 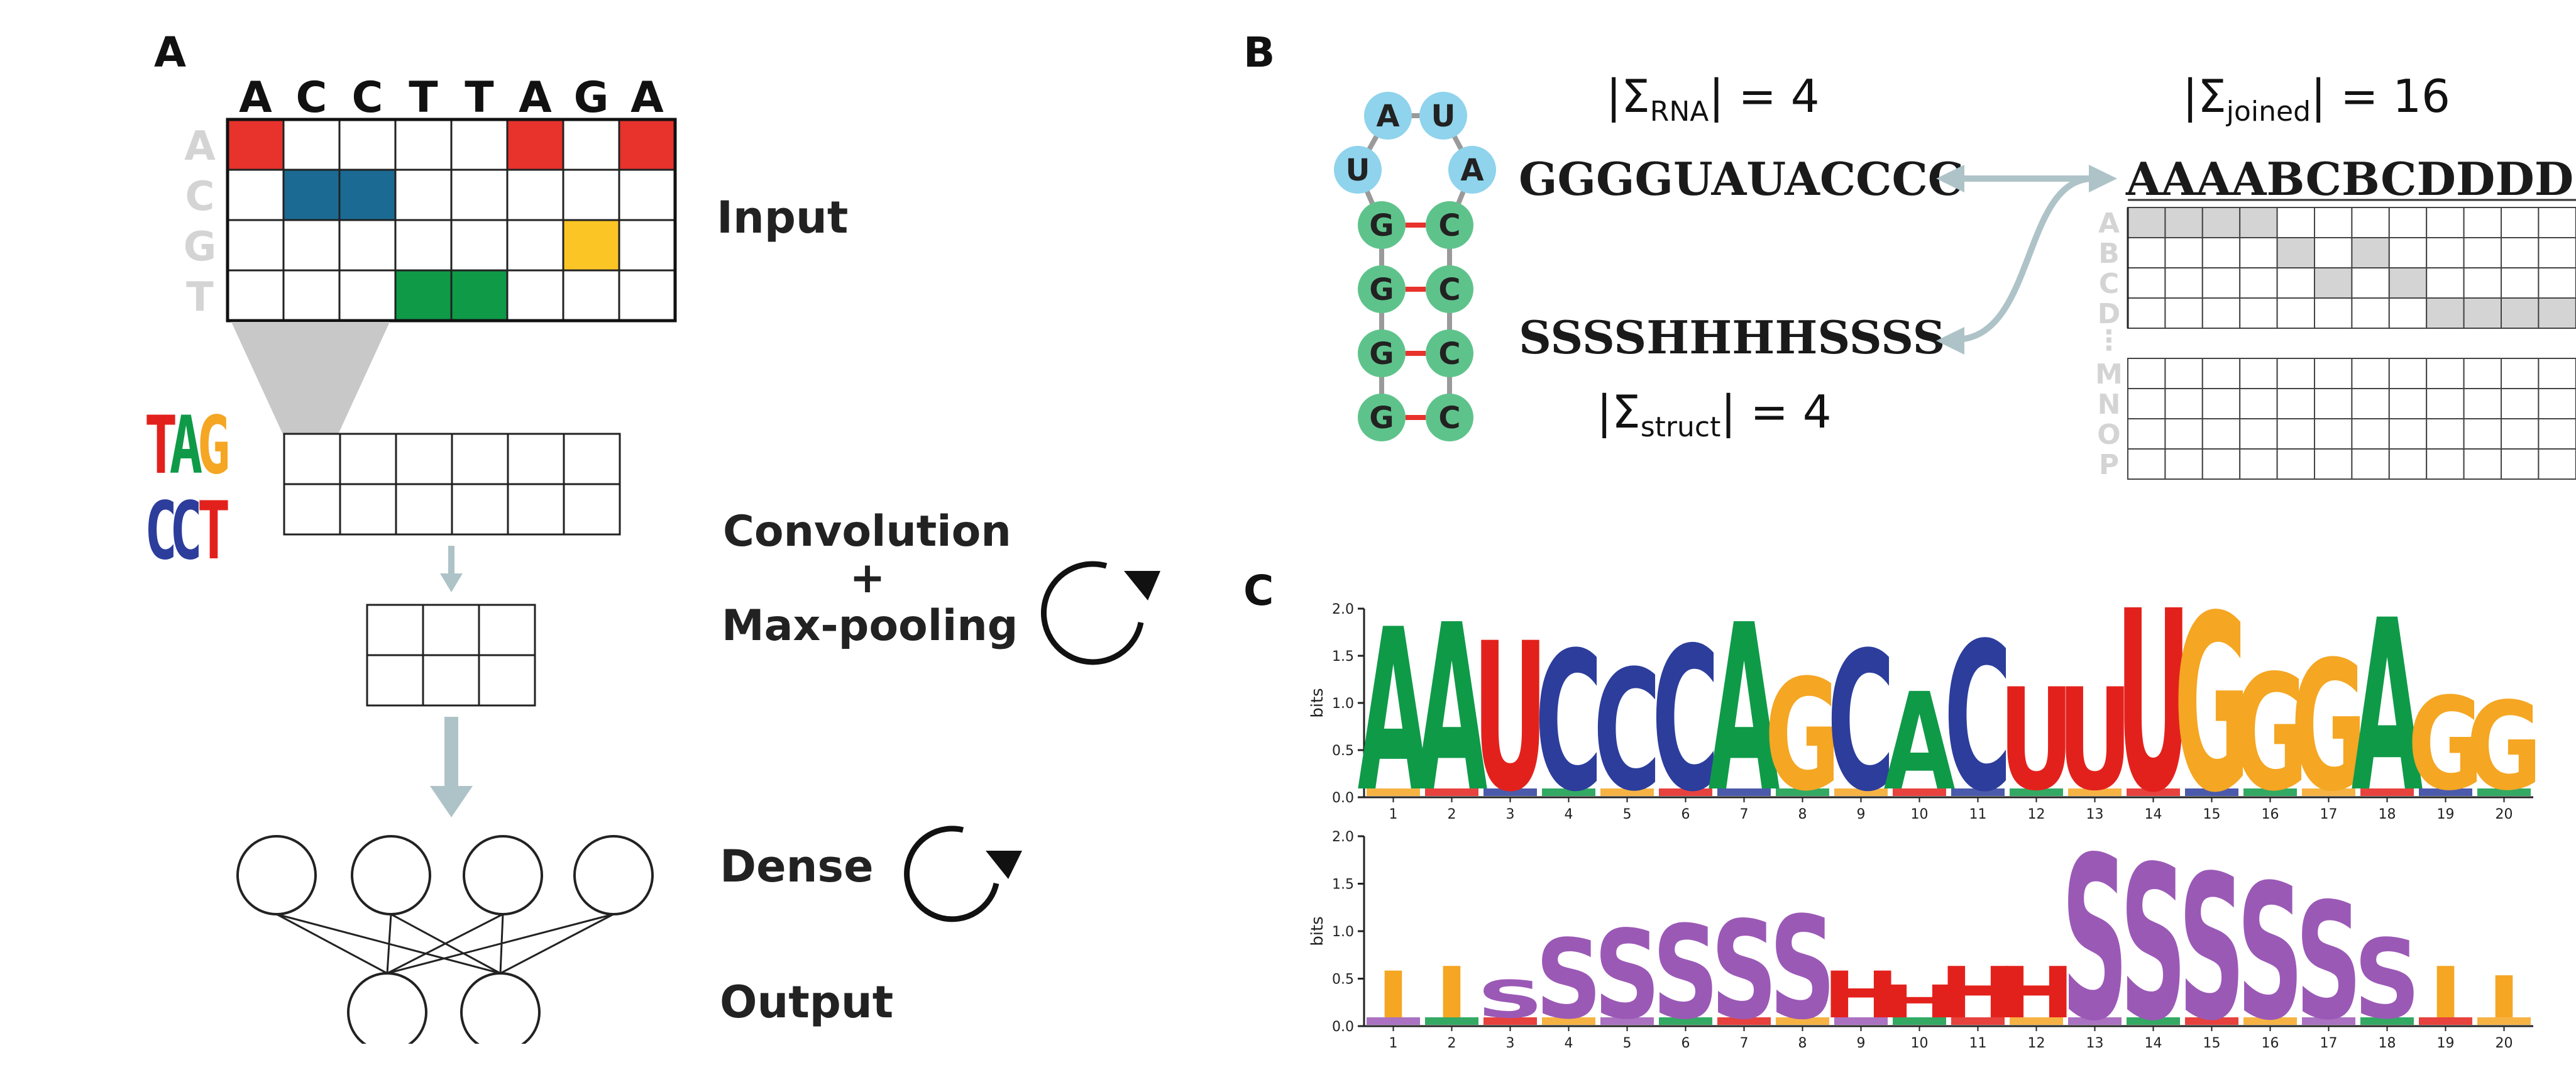 I want to click on x-tick-label: 15, so click(x=2212, y=1043).